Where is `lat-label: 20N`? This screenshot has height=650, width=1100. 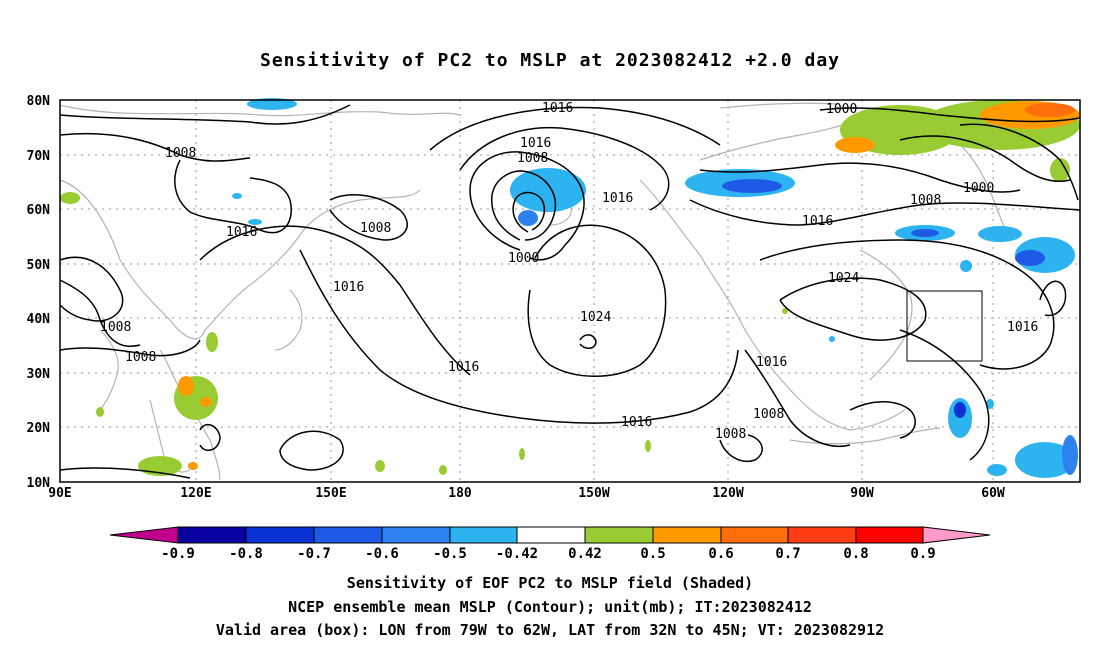
lat-label: 20N is located at coordinates (39, 428).